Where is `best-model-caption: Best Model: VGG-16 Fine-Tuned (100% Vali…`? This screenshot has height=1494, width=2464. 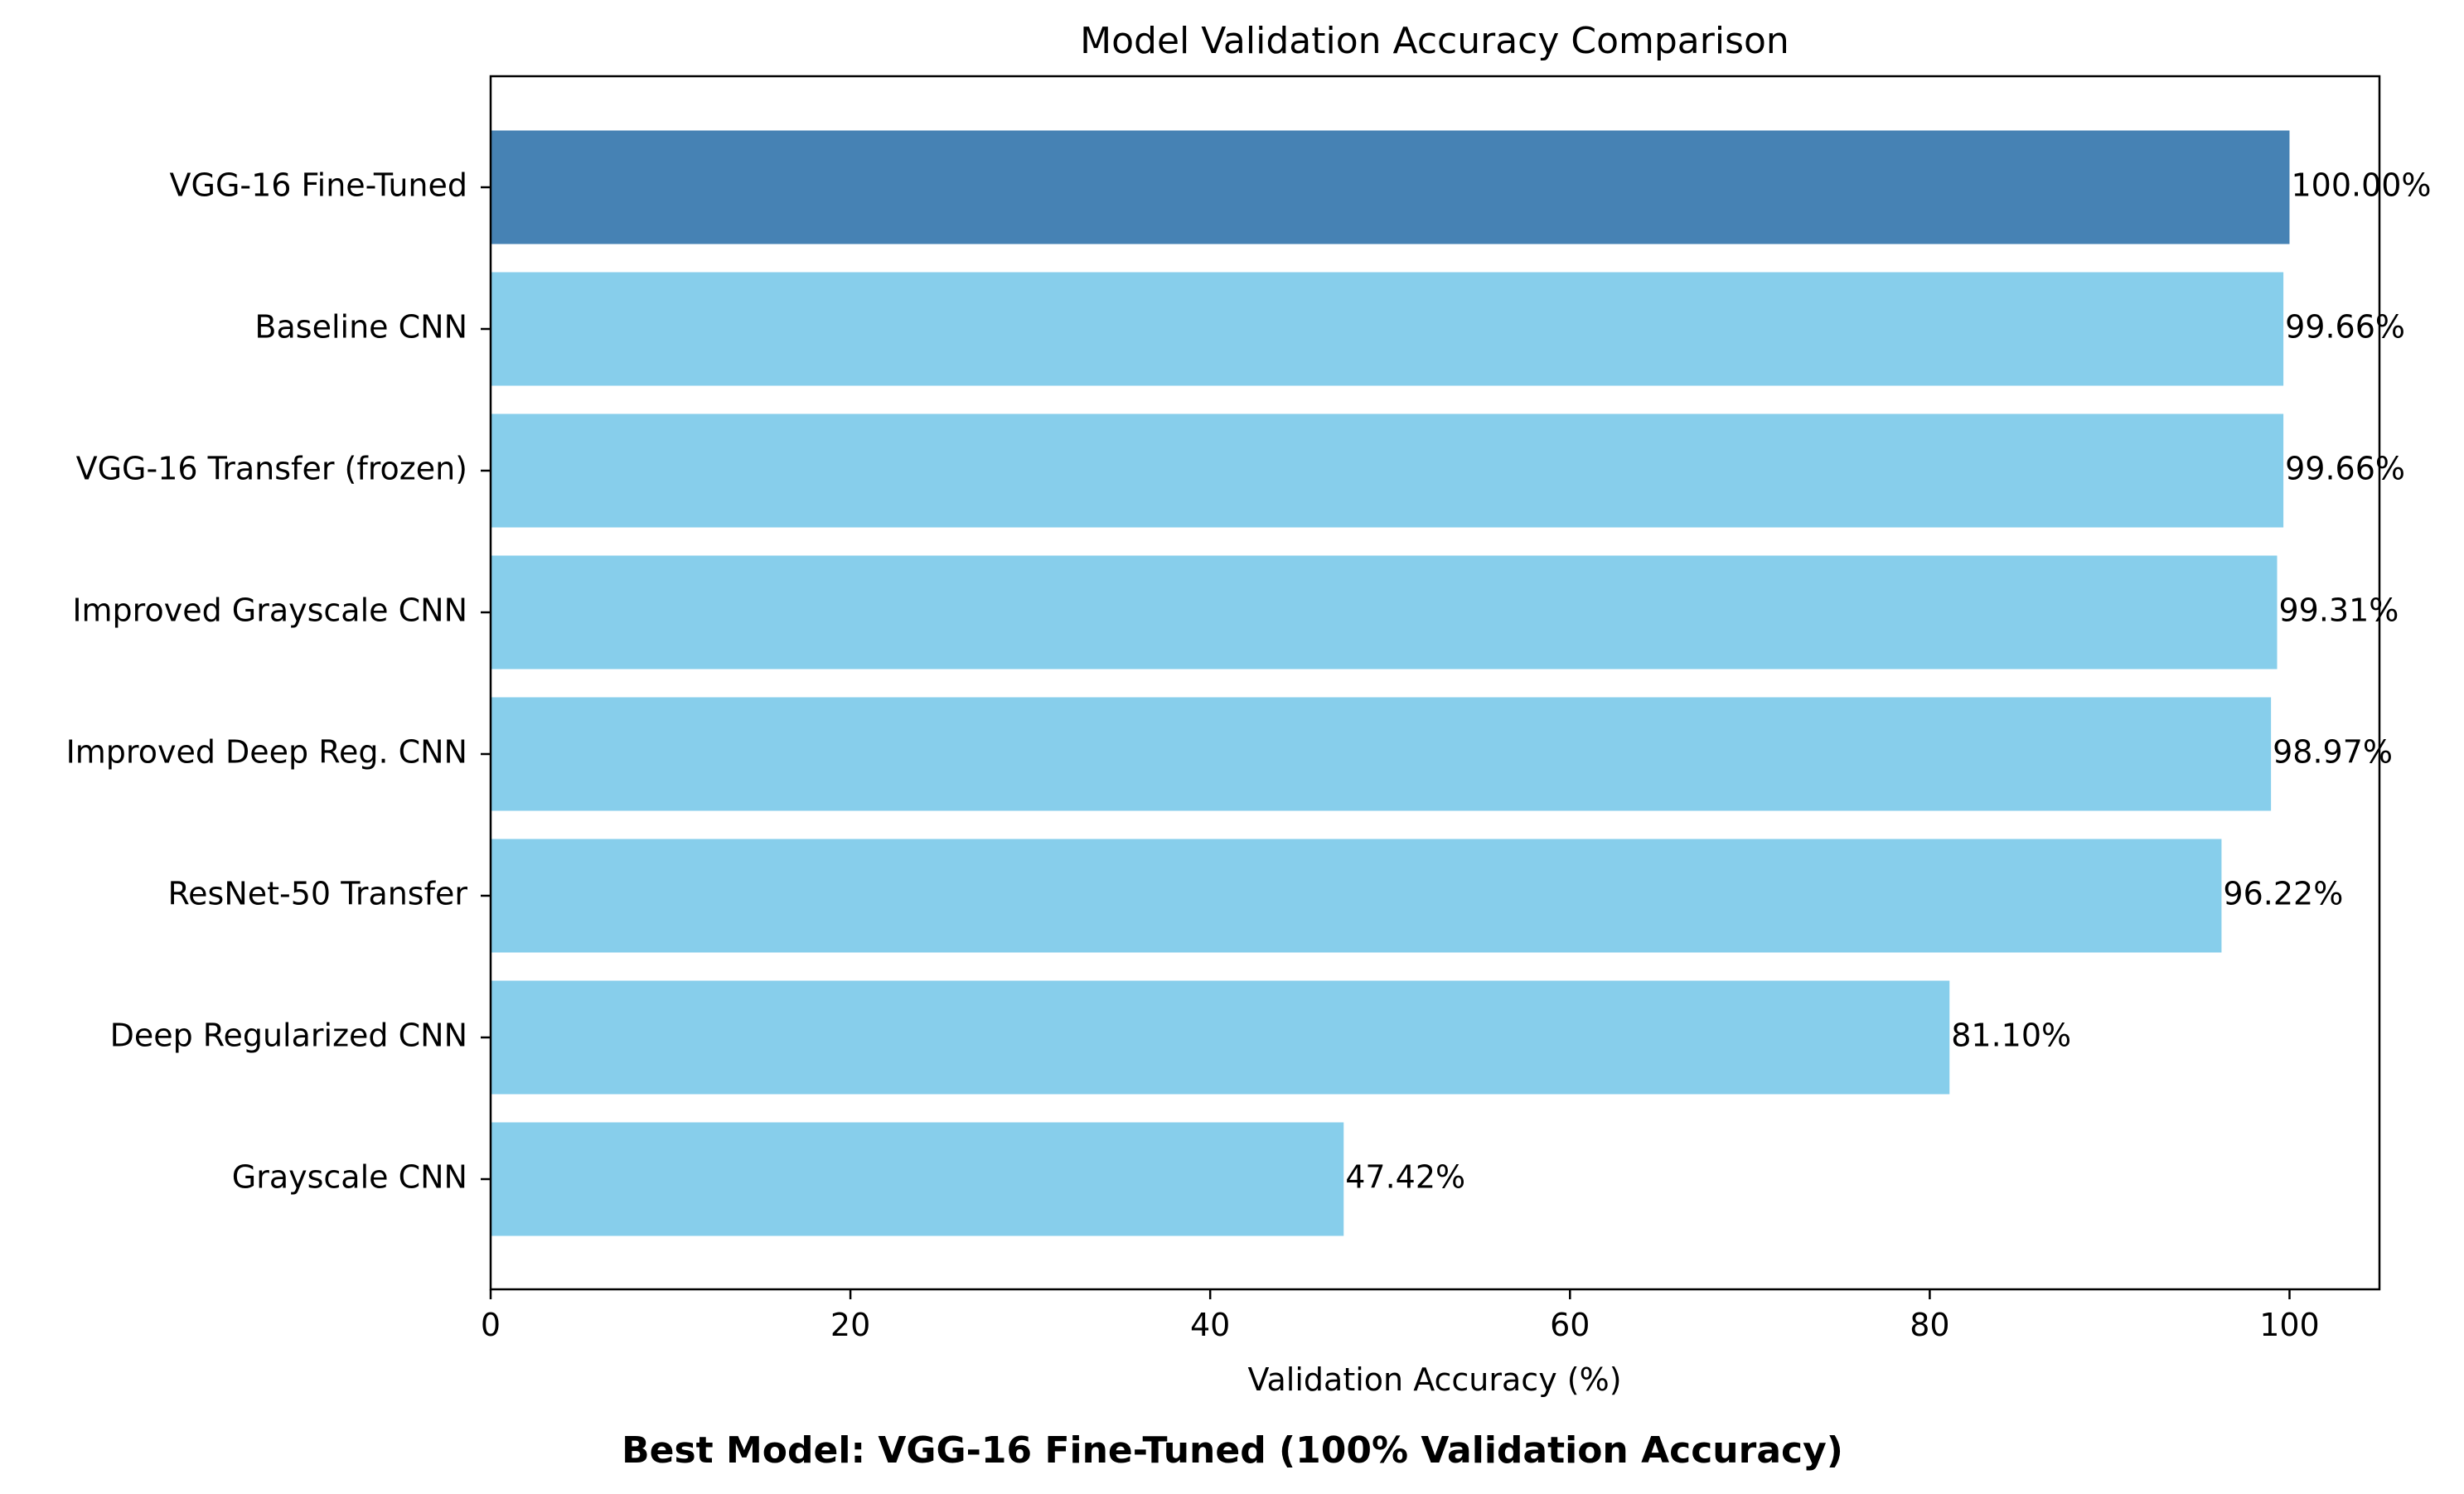
best-model-caption: Best Model: VGG-16 Fine-Tuned (100% Vali… is located at coordinates (1232, 1450).